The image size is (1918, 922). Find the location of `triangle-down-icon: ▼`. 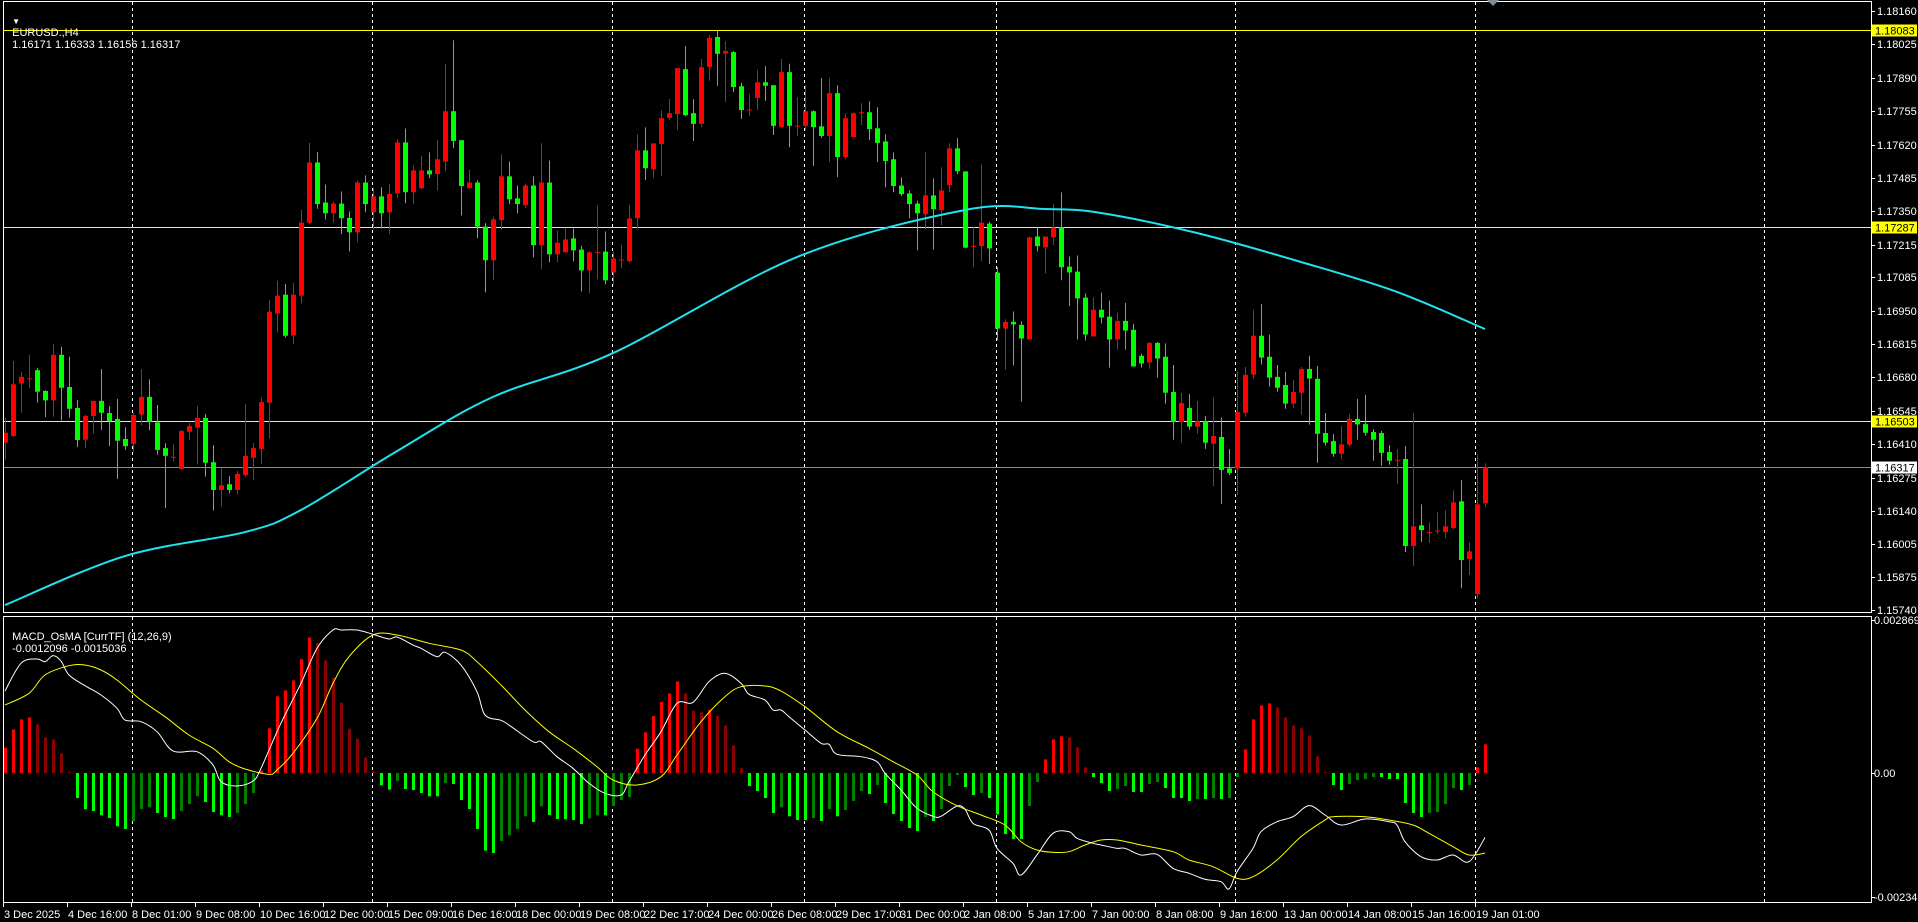

triangle-down-icon: ▼ is located at coordinates (16, 21).